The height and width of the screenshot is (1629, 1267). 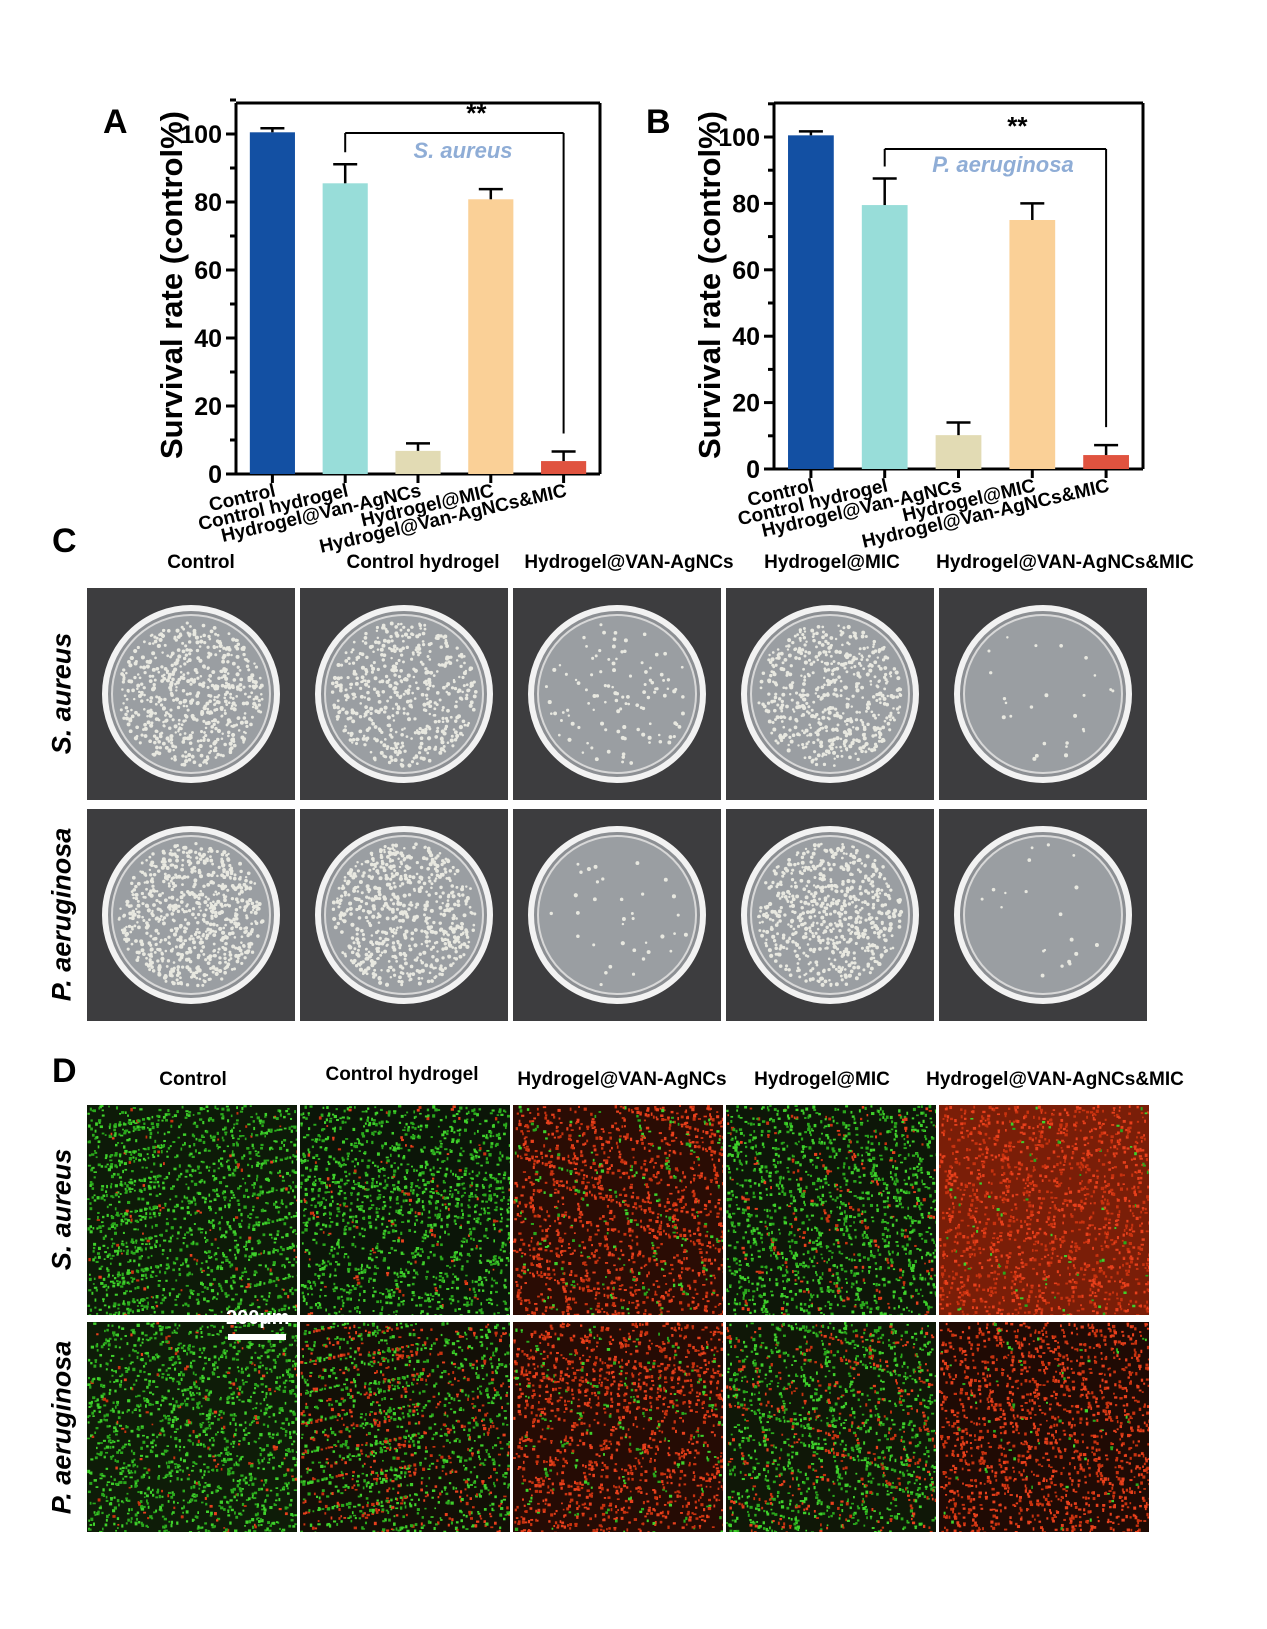 What do you see at coordinates (192, 1210) in the screenshot?
I see `fluor-svg` at bounding box center [192, 1210].